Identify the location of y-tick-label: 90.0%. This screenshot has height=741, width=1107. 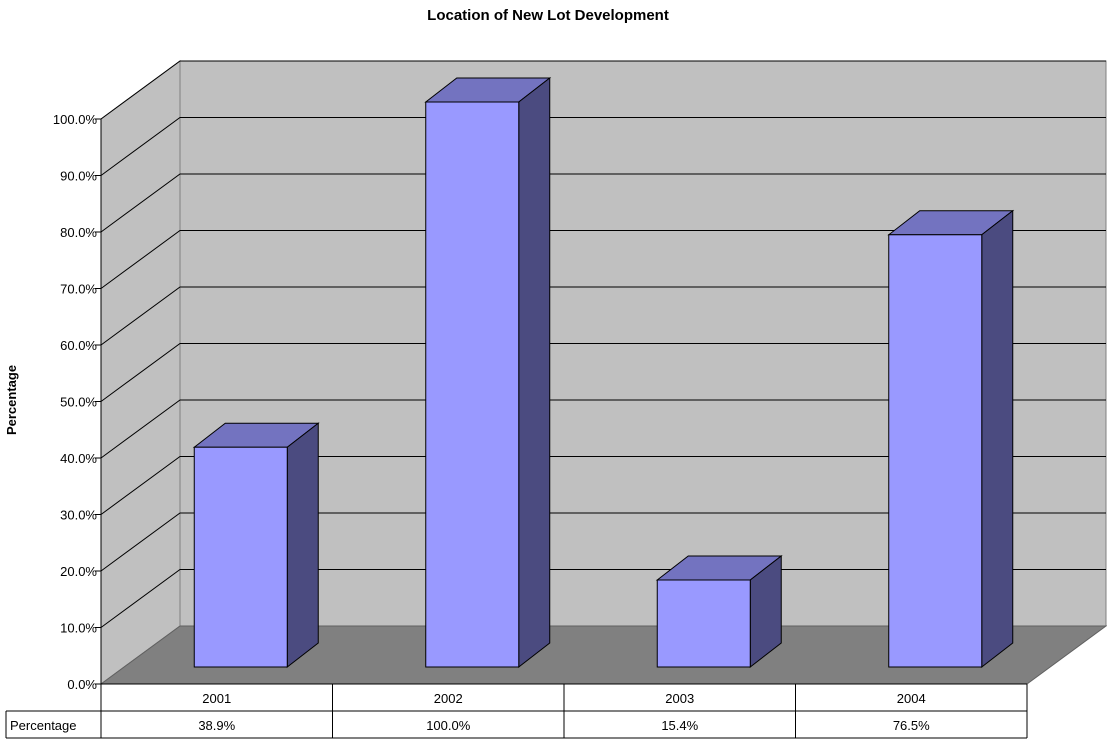
(78, 176).